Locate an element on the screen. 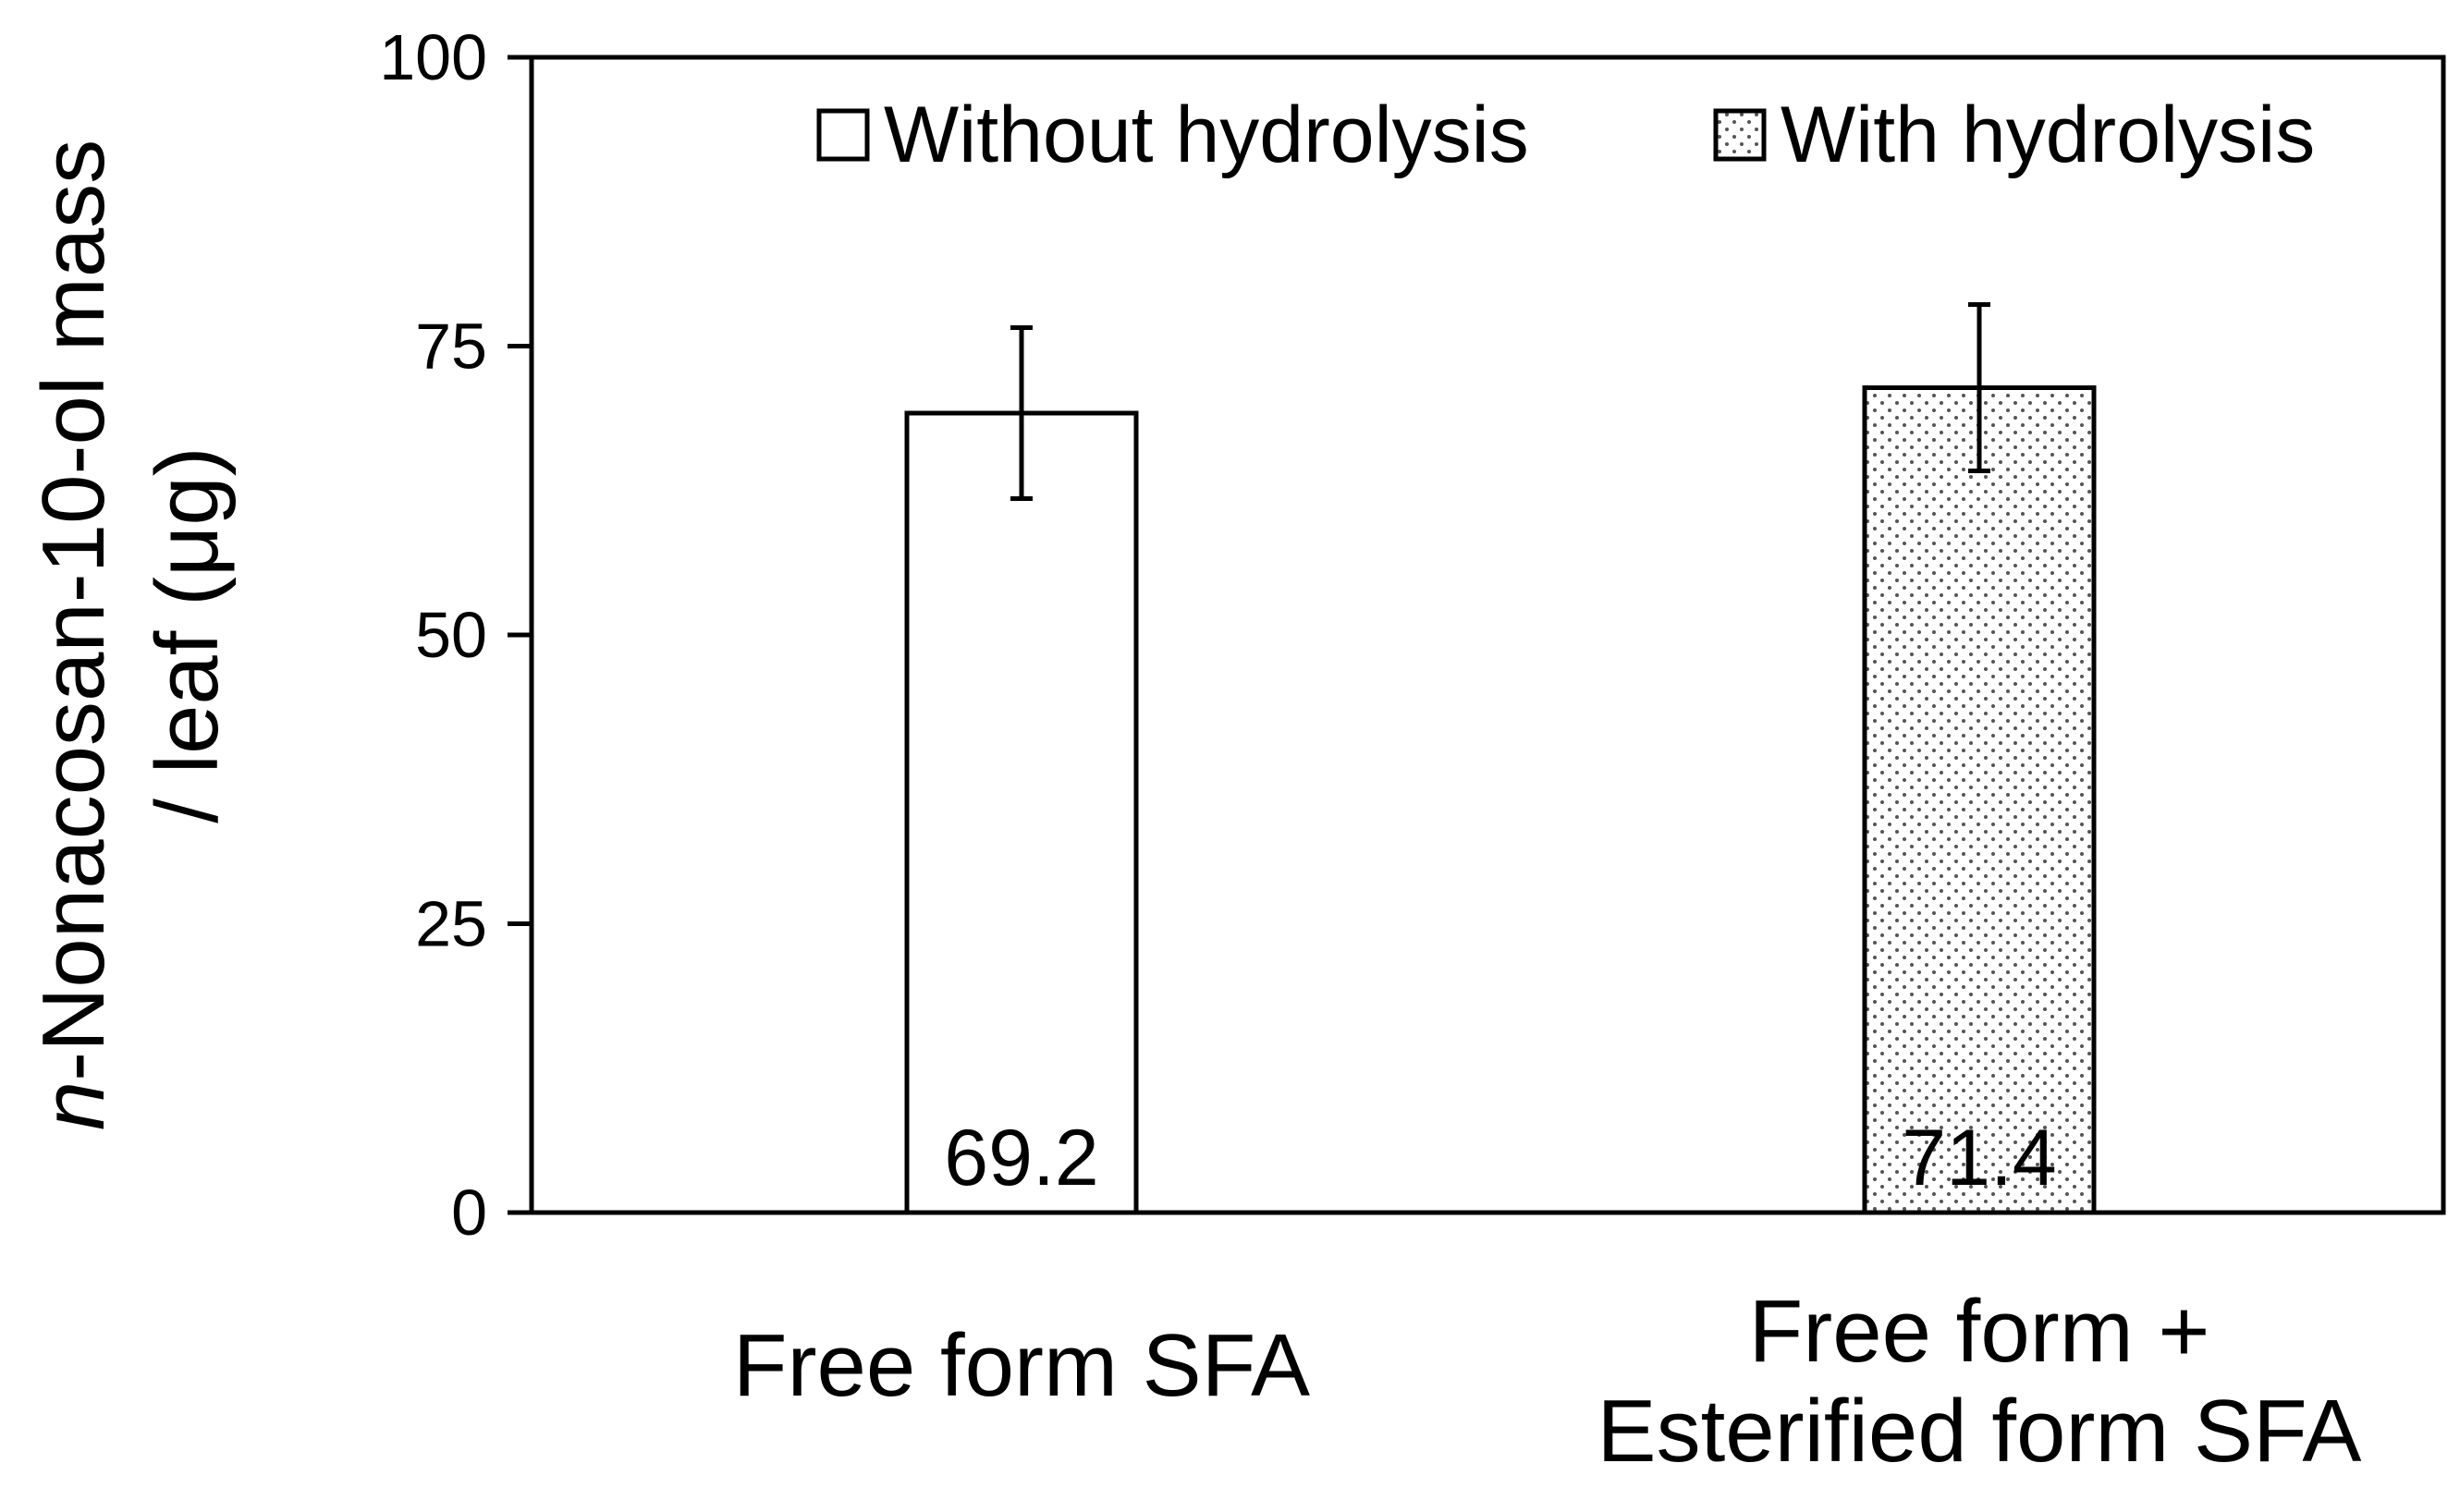 The image size is (2460, 1512). y-tick-label: 25 is located at coordinates (451, 924).